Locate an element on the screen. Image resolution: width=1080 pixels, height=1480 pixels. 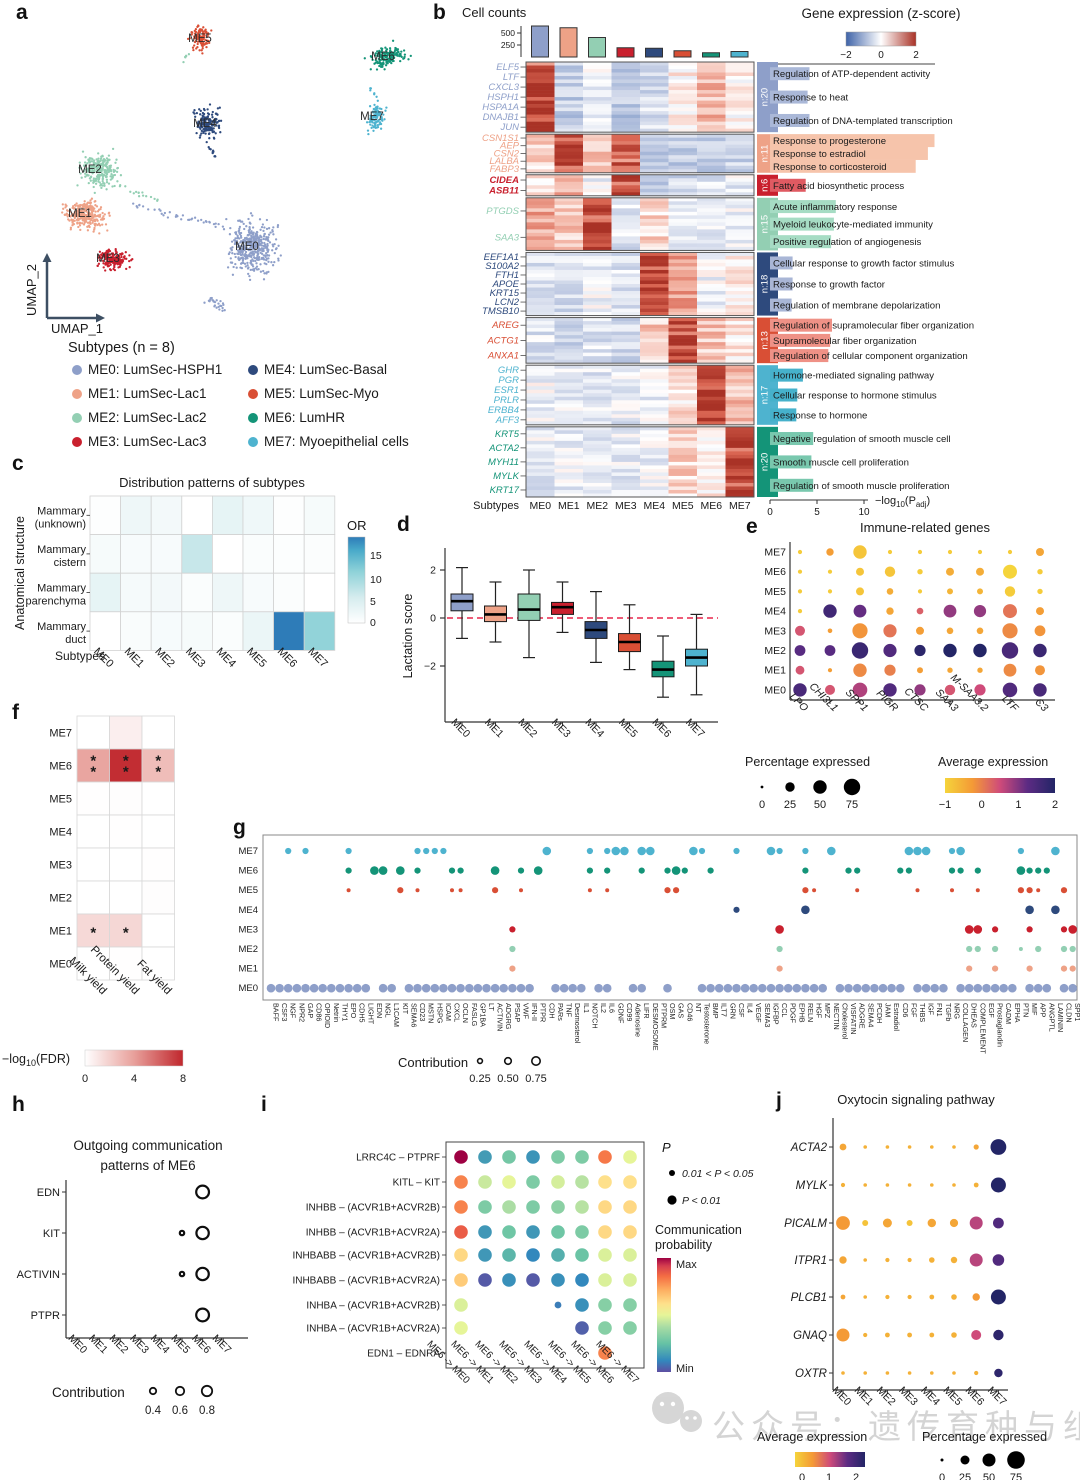
svg-text: MYLK is located at coordinates (812, 1186).